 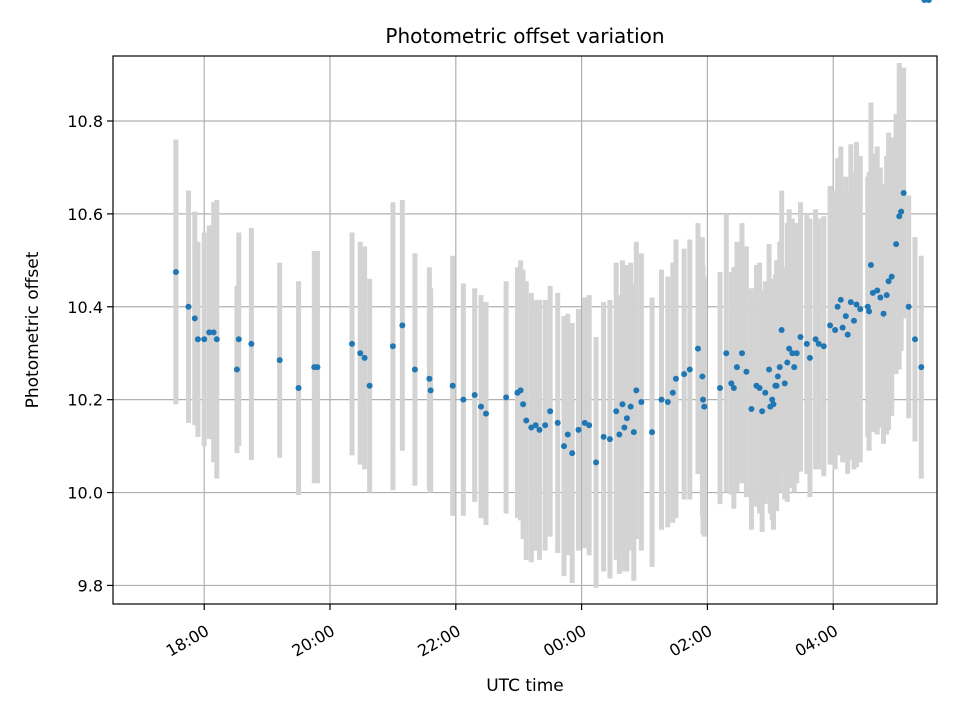 I want to click on x-axis-label: UTC time, so click(x=525, y=686).